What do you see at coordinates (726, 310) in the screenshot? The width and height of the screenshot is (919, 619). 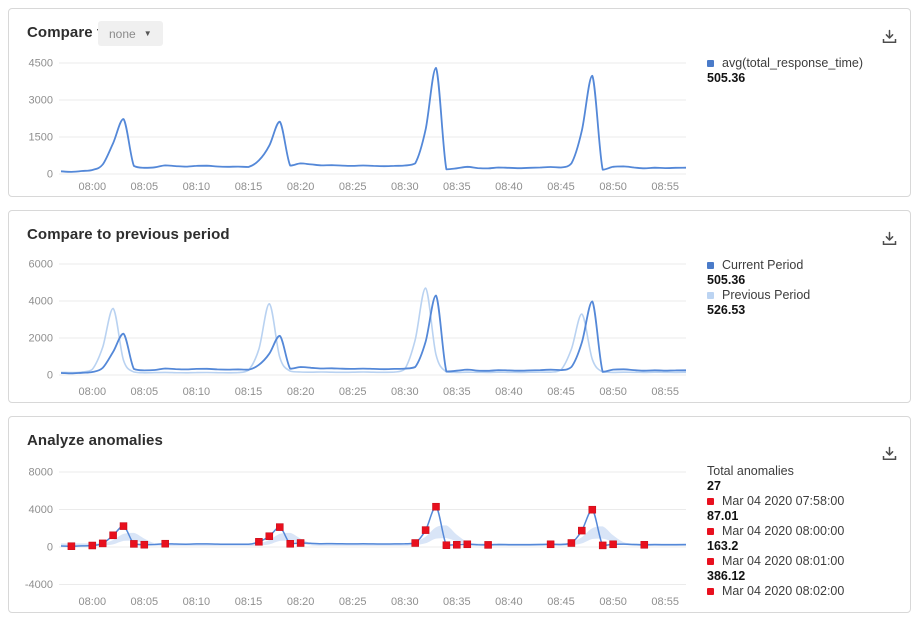 I see `legend-value: 526.53` at bounding box center [726, 310].